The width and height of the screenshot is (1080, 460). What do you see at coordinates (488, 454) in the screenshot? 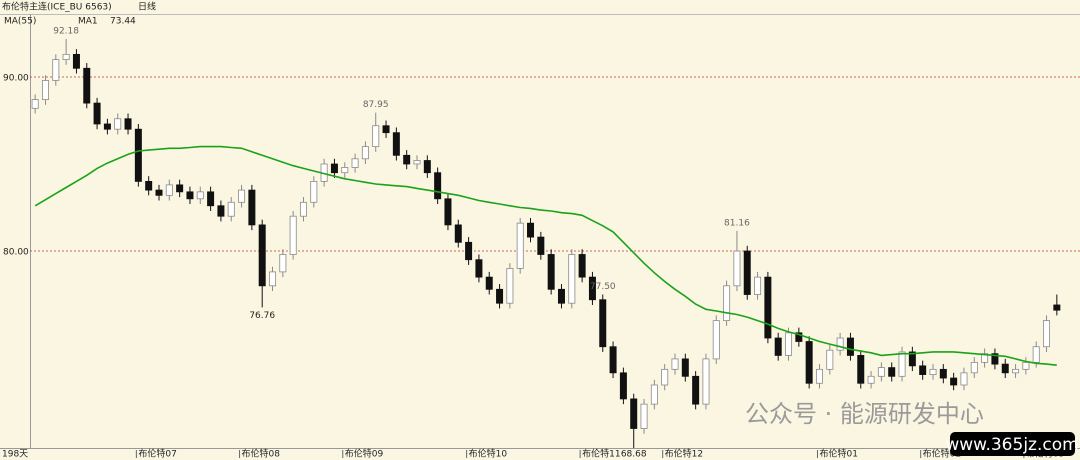
I see `x-tick-label: 布伦特10` at bounding box center [488, 454].